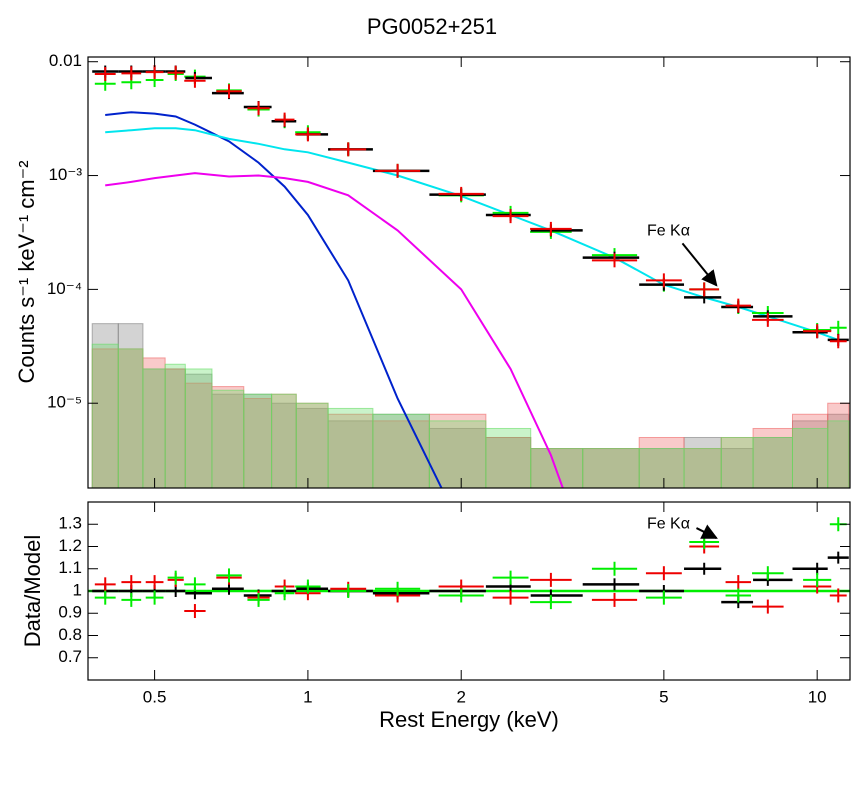 This screenshot has height=787, width=866. Describe the element at coordinates (70, 656) in the screenshot. I see `y-tick-label: 0.7` at that location.